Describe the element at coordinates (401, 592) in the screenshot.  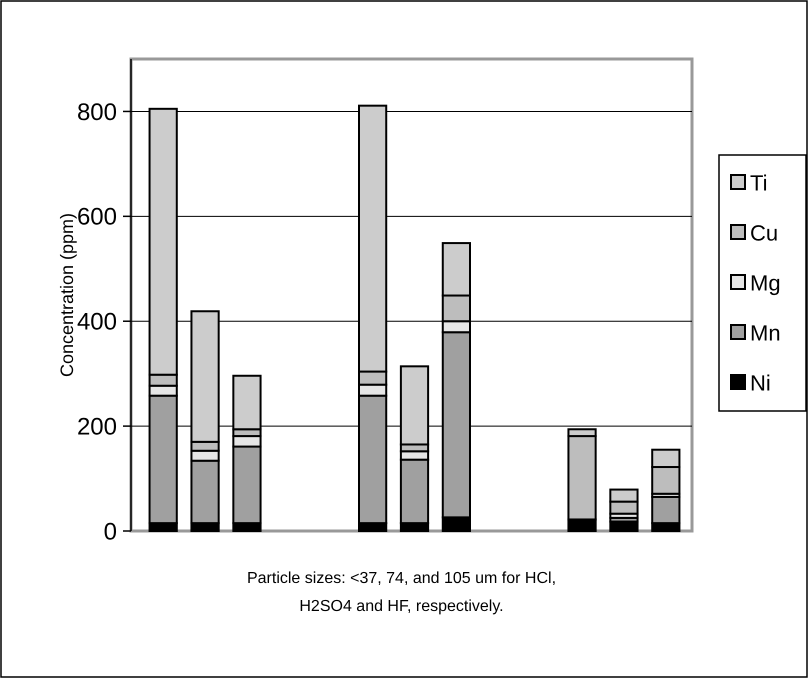
I see `x-axis-title: Particle sizes: <37, 74, and 105 um for HCl, H2SO4 and HF, respectively.` at that location.